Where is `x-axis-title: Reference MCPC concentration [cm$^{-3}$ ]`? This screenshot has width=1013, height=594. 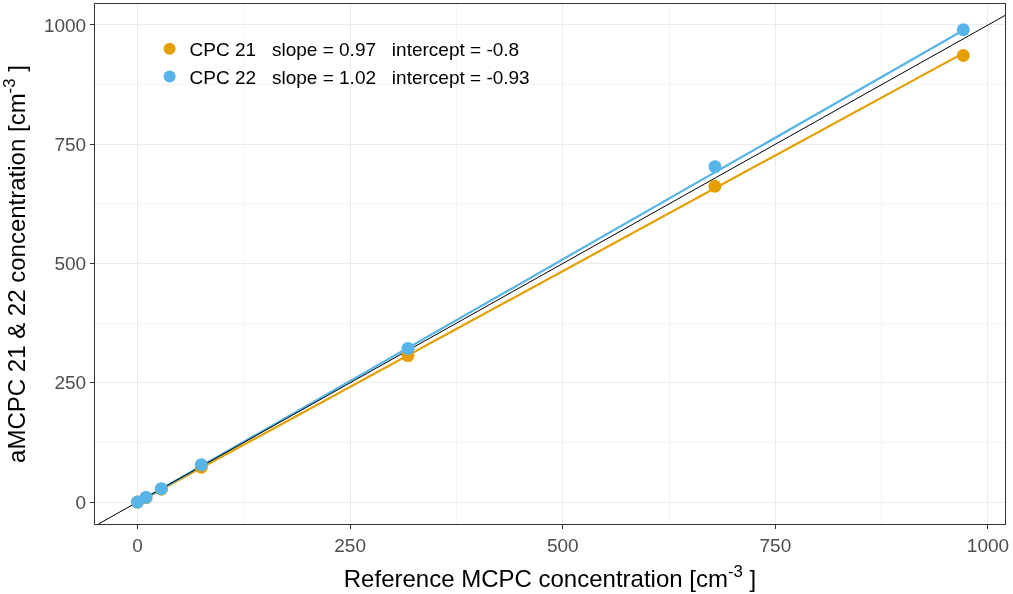 x-axis-title: Reference MCPC concentration [cm$^{-3}$ ] is located at coordinates (550, 577).